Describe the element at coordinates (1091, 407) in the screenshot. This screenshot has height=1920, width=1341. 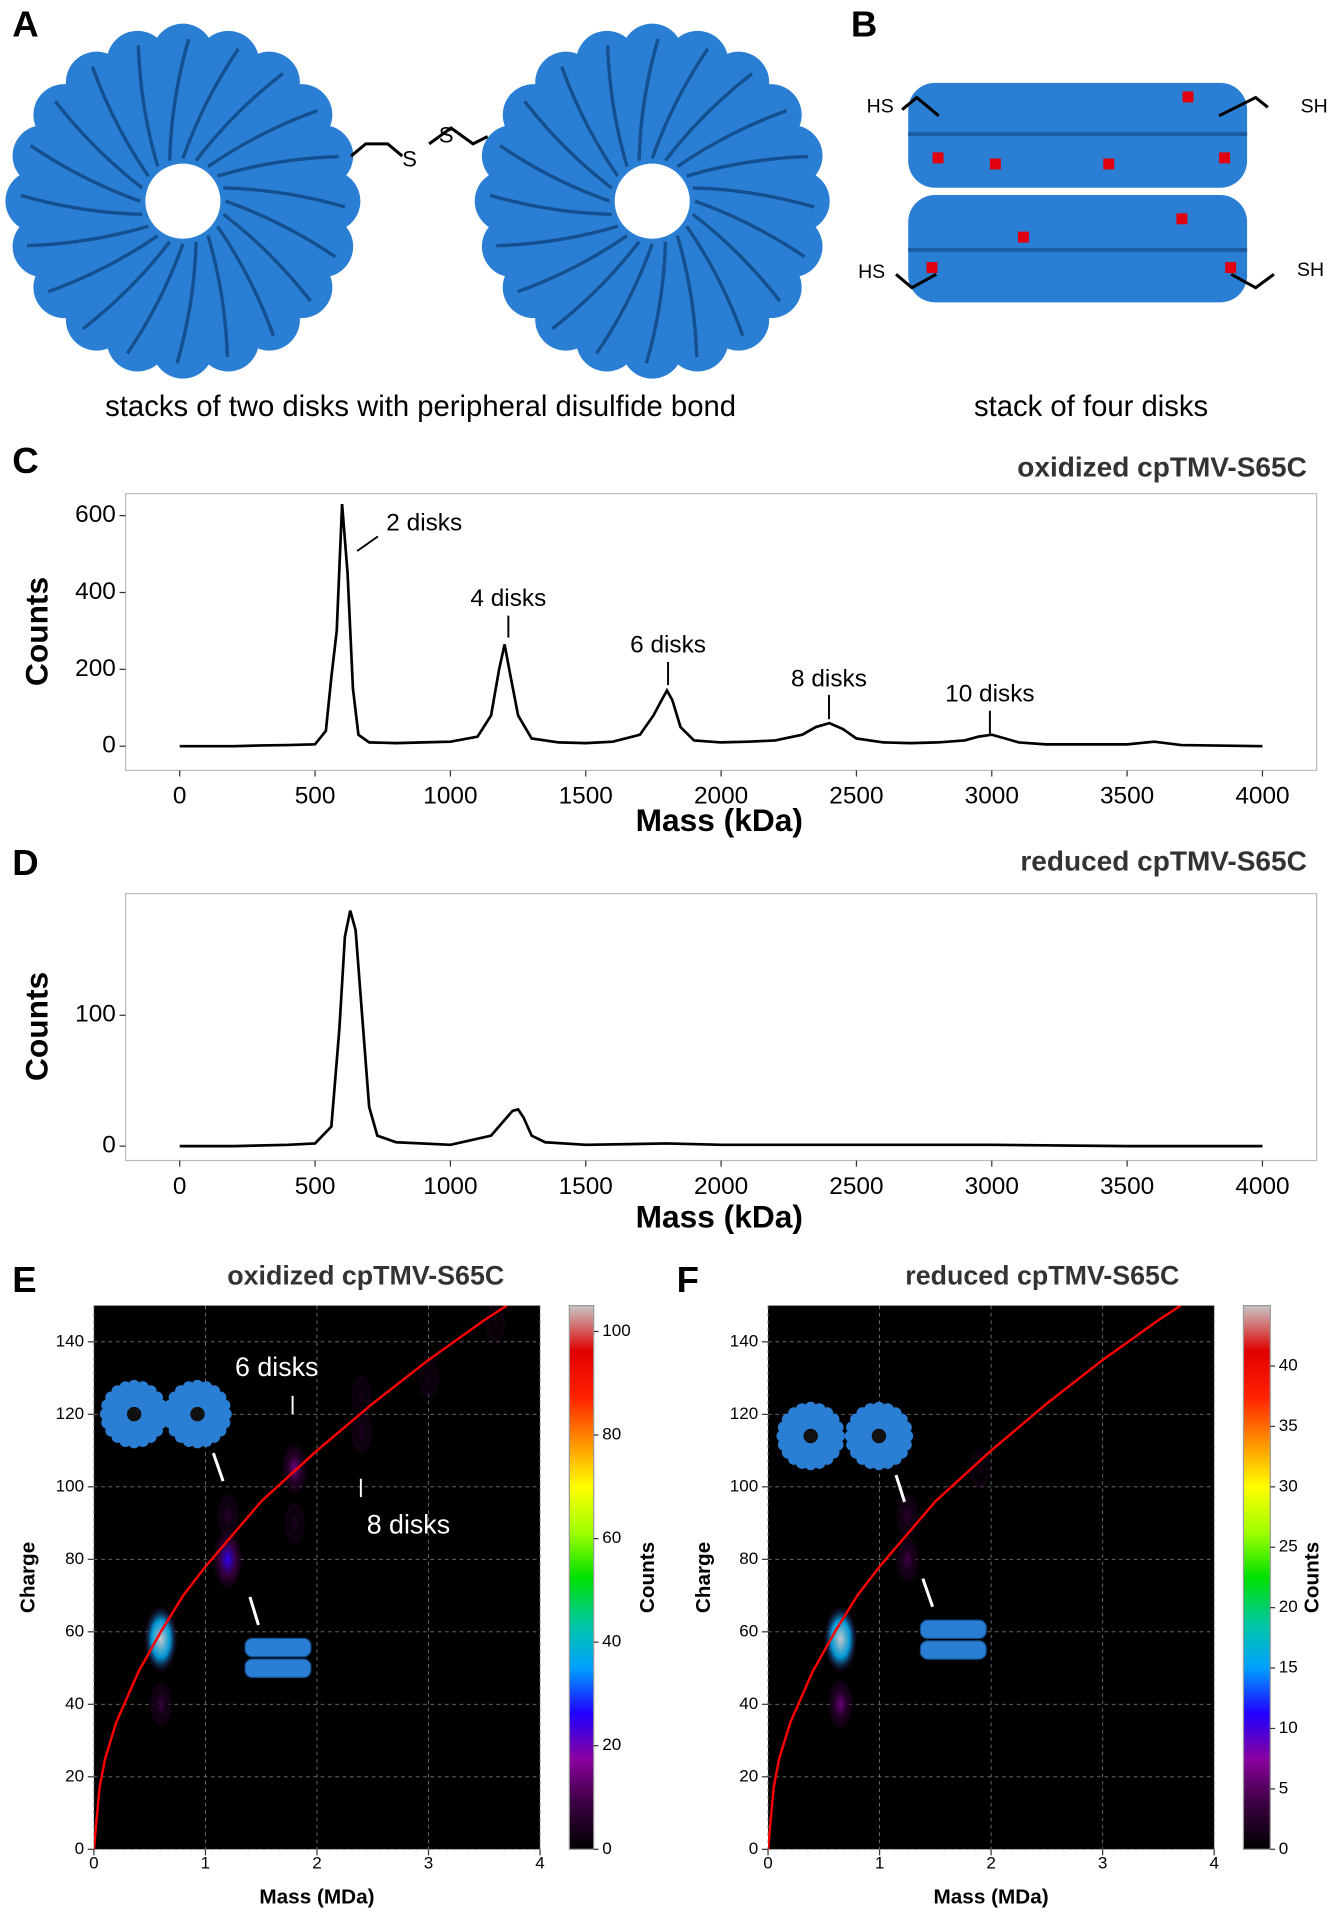
I see `caption: stack of four disks` at that location.